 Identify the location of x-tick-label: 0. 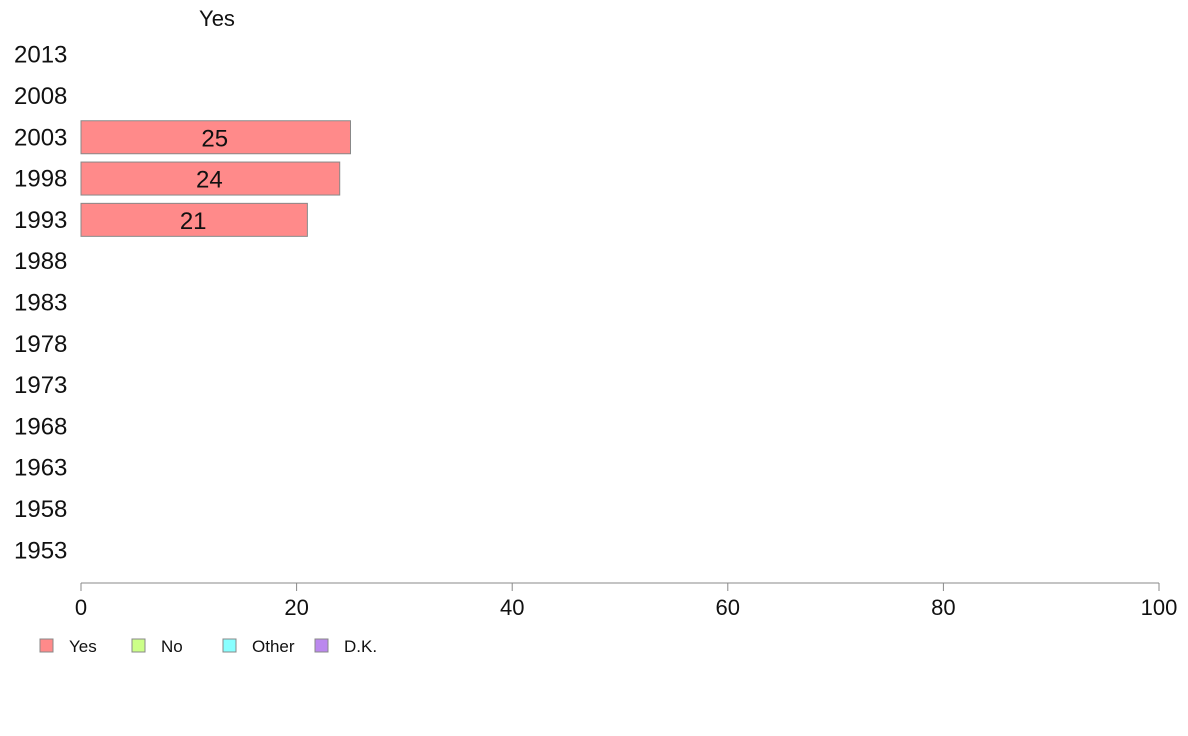
(81, 607).